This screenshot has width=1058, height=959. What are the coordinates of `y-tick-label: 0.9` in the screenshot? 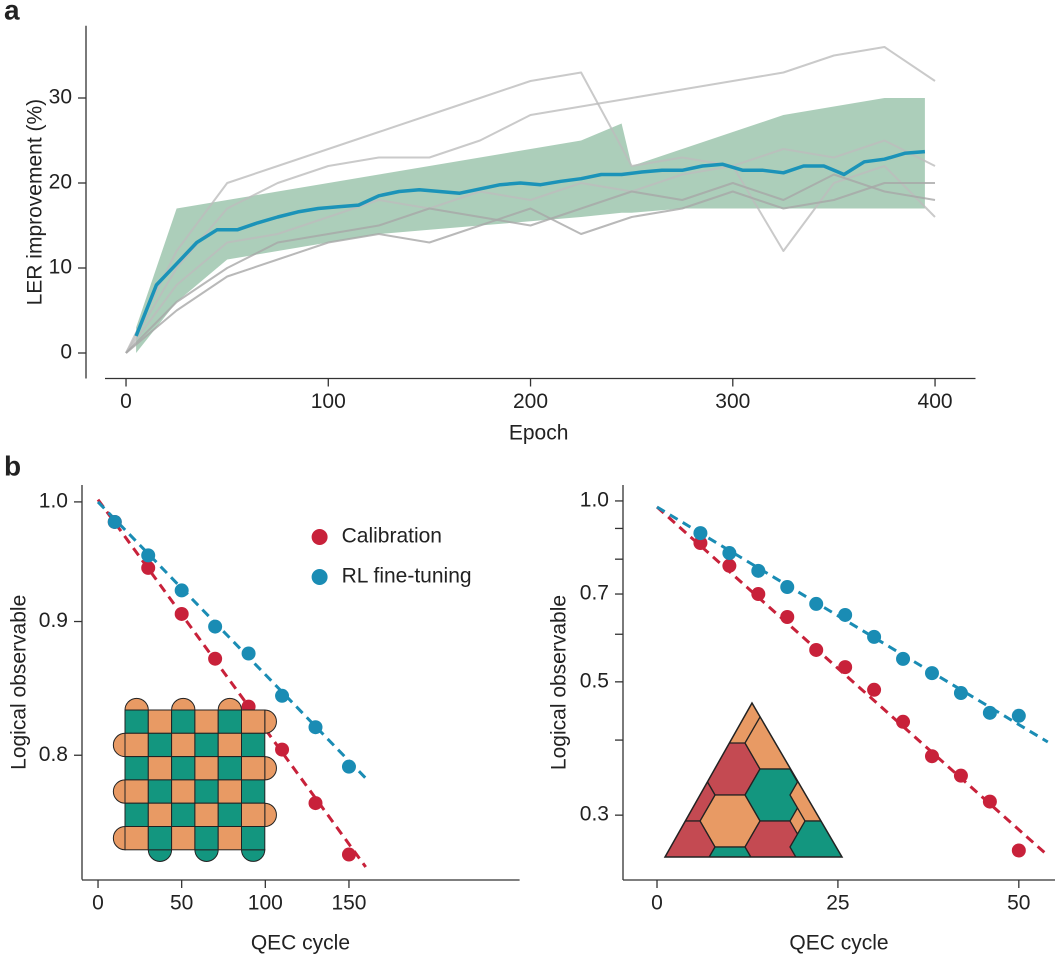 It's located at (53, 620).